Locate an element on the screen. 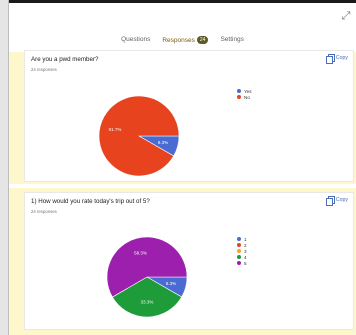 The height and width of the screenshot is (335, 356). tab-settings-label: Settings is located at coordinates (232, 39).